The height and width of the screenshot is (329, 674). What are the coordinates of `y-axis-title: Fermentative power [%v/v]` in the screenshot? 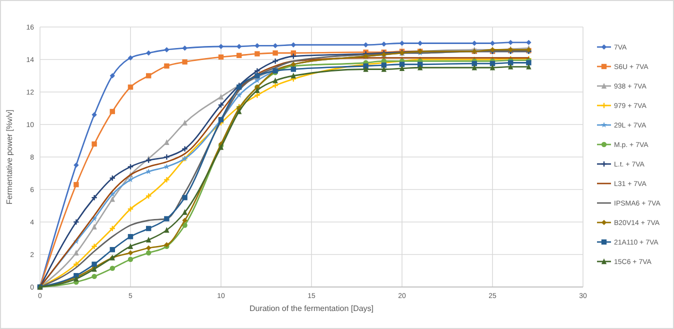 It's located at (9, 157).